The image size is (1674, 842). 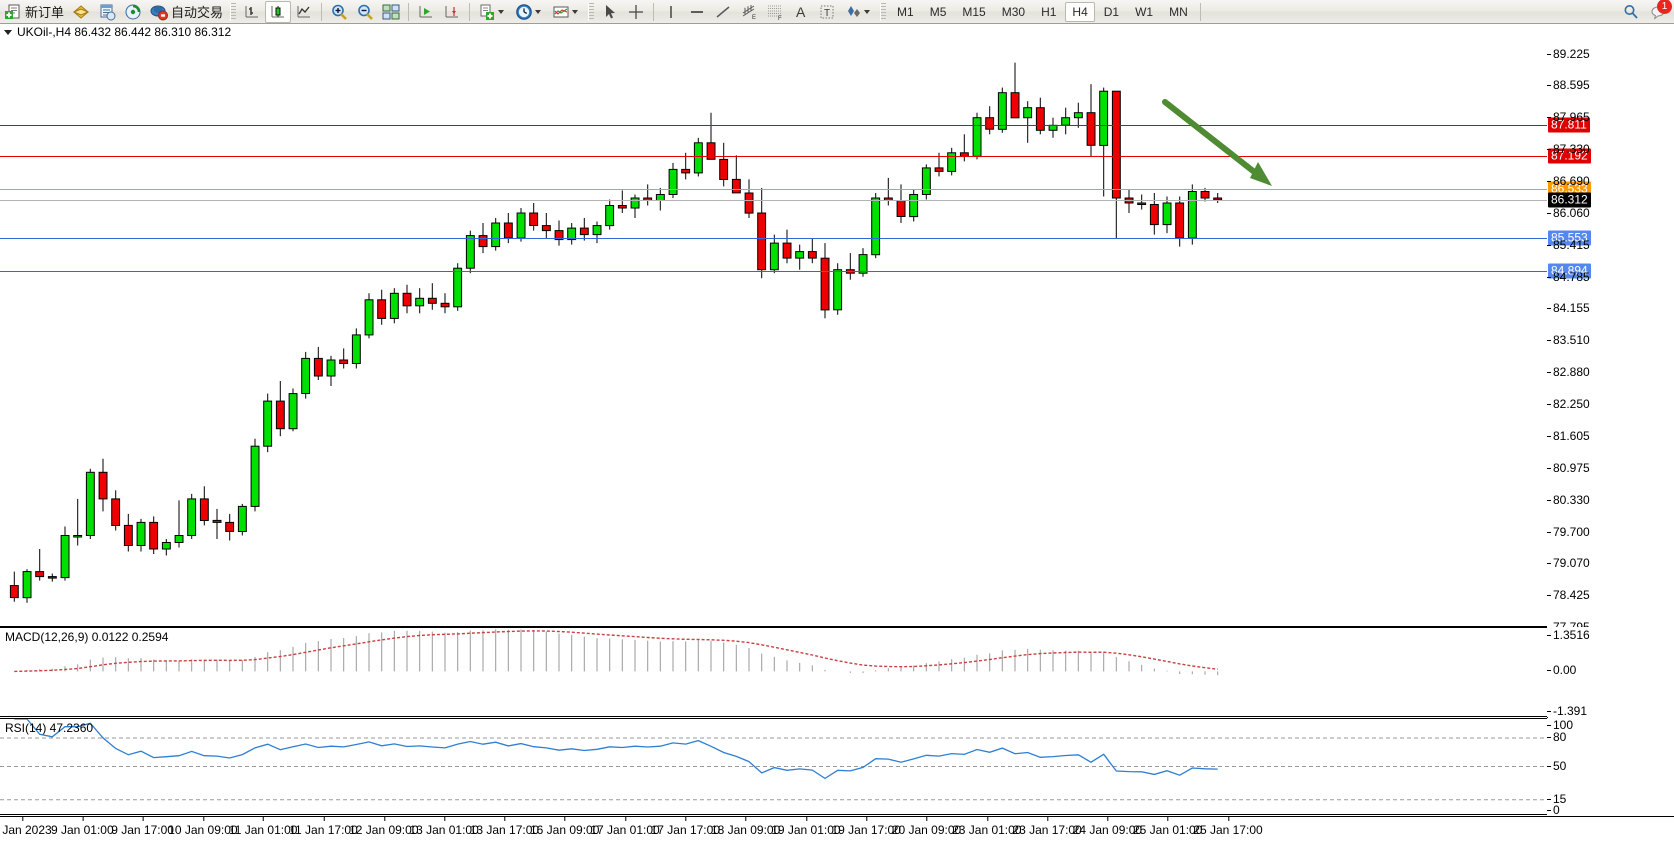 What do you see at coordinates (304, 12) in the screenshot?
I see `line-chart-button` at bounding box center [304, 12].